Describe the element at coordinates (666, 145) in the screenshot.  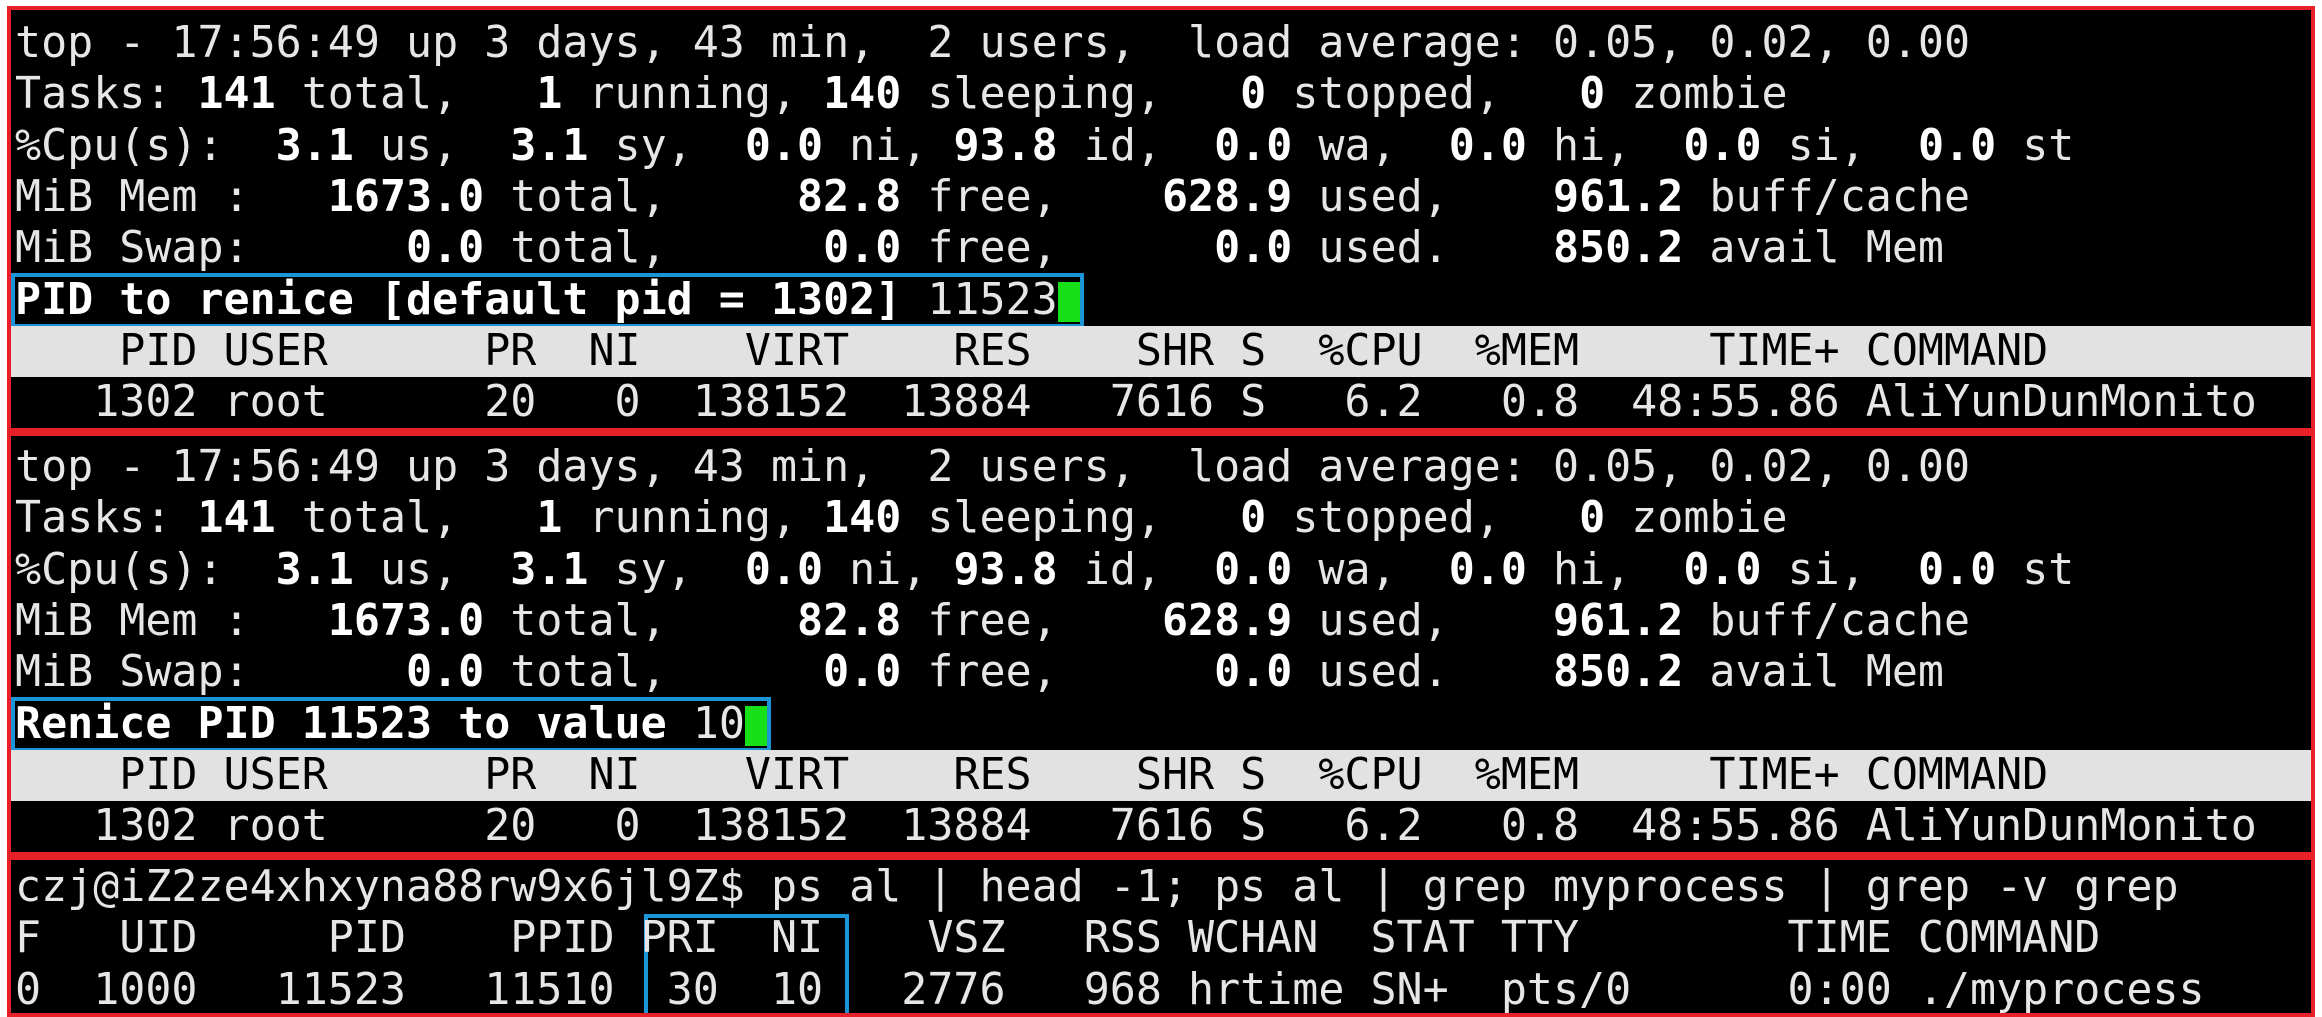
I see `text: sy,` at that location.